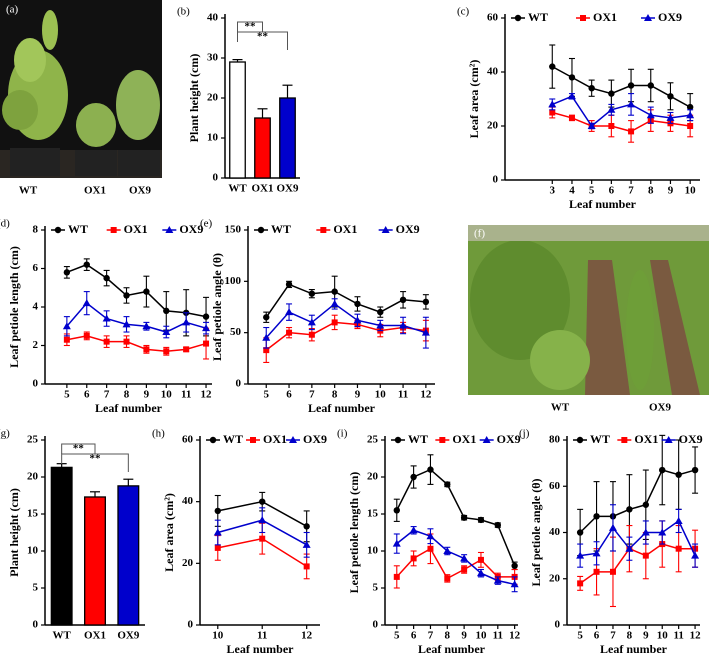  What do you see at coordinates (671, 191) in the screenshot?
I see `x-tick-label: 9` at bounding box center [671, 191].